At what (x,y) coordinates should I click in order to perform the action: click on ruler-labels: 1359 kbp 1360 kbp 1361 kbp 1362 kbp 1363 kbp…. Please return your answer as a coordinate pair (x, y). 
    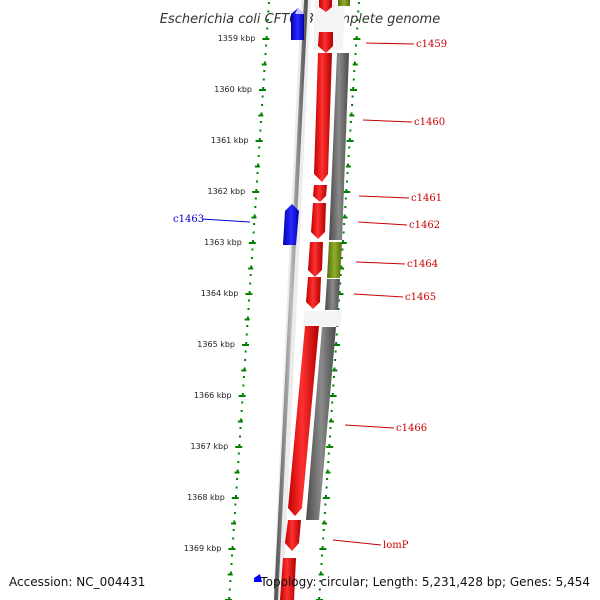
    Looking at the image, I should click on (220, 293).